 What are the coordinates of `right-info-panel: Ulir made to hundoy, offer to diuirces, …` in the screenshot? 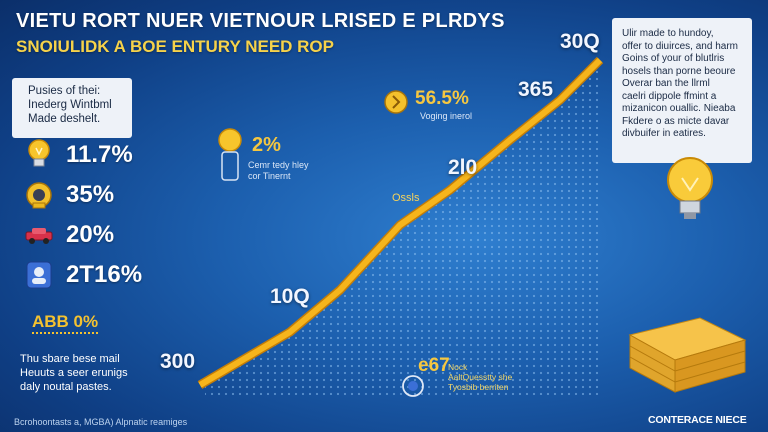 It's located at (682, 90).